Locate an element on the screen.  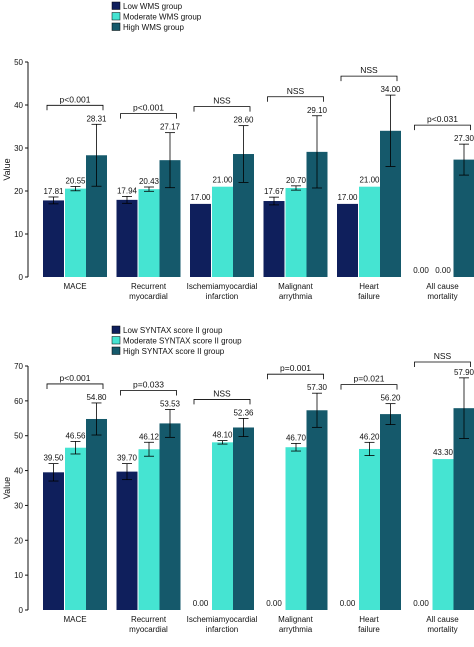
data-label: 20.70 is located at coordinates (296, 180).